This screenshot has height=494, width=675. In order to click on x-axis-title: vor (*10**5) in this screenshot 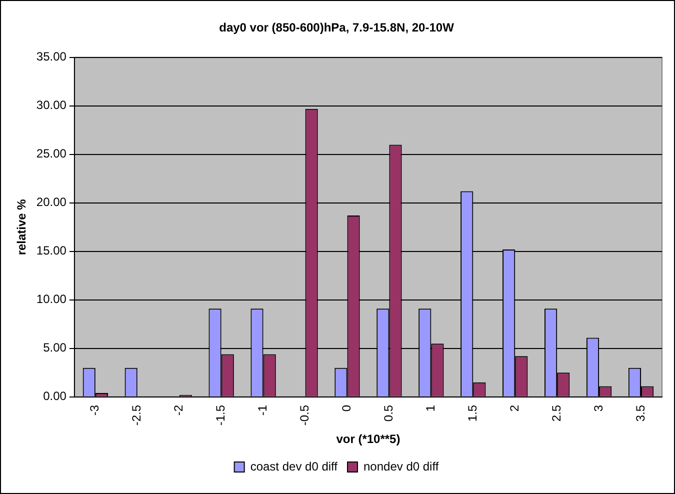, I will do `click(368, 439)`.